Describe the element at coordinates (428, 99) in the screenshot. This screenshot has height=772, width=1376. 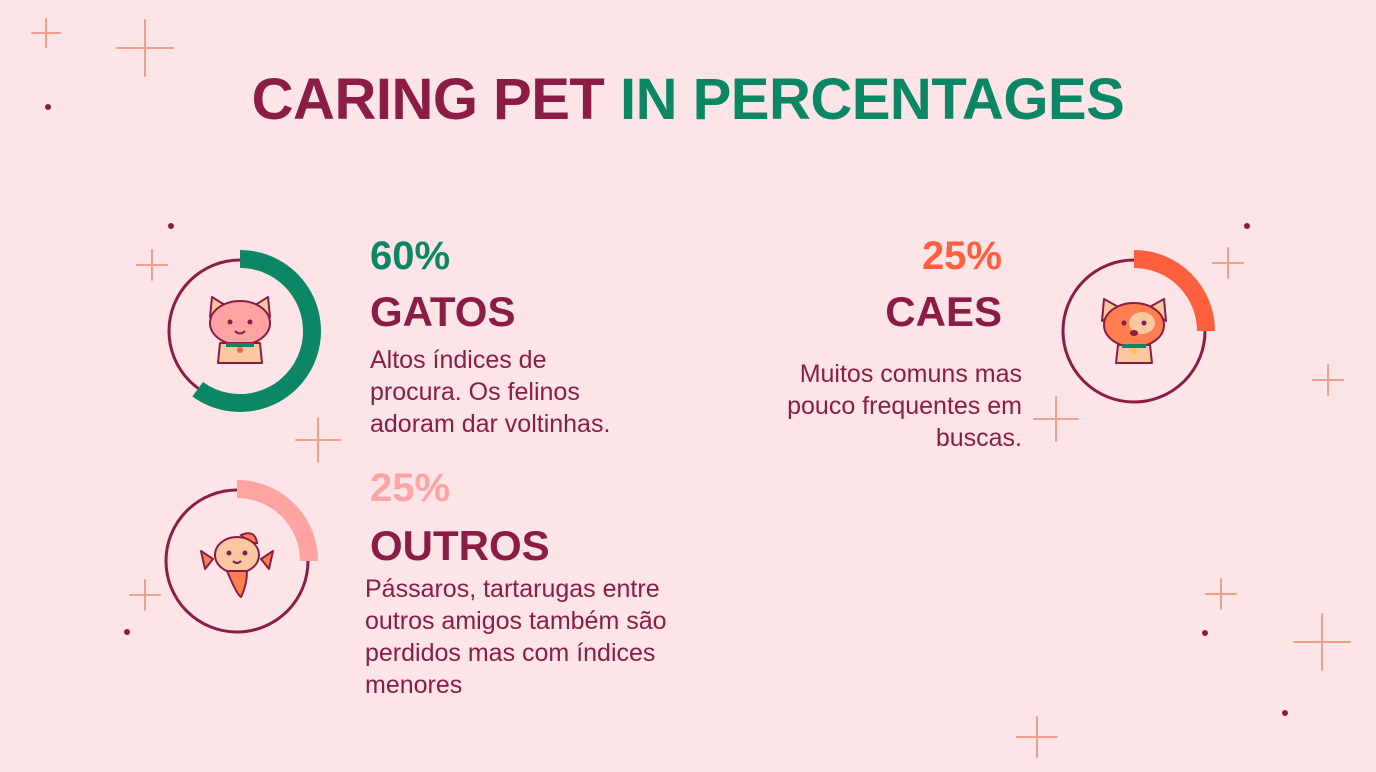
I see `title-part-1: CARING PET` at that location.